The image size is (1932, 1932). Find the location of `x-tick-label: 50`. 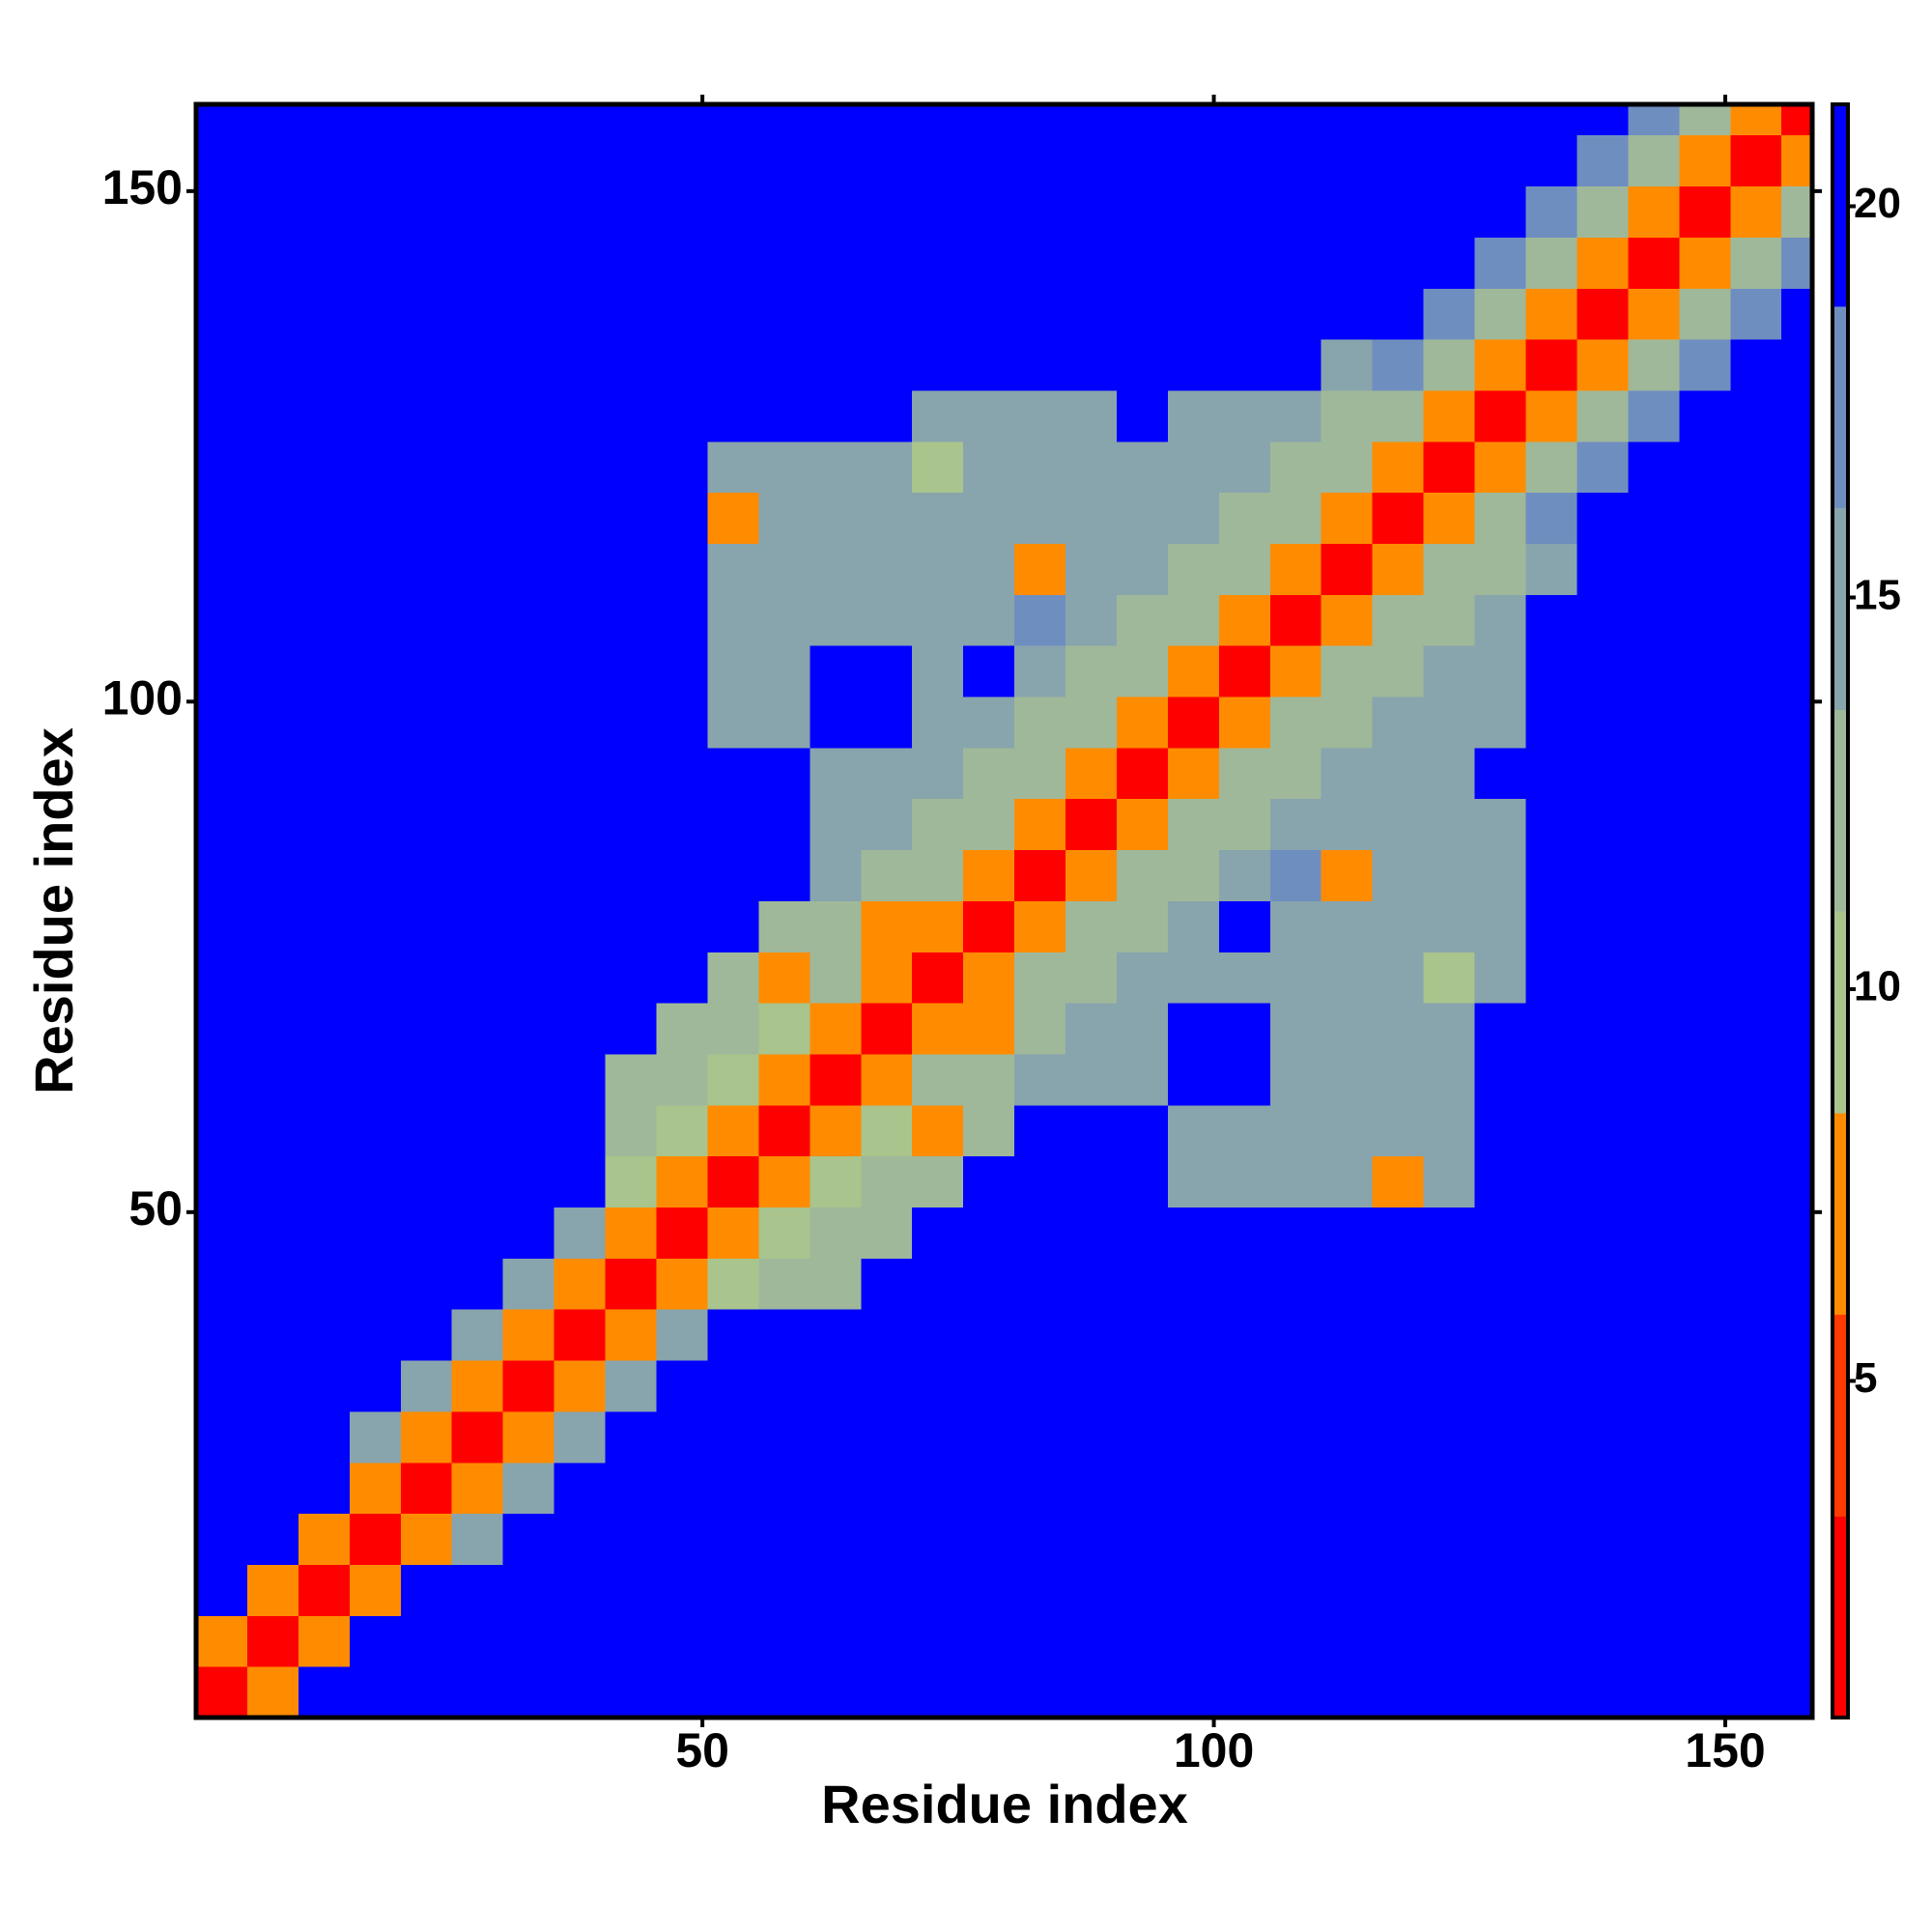

x-tick-label: 50 is located at coordinates (702, 1750).